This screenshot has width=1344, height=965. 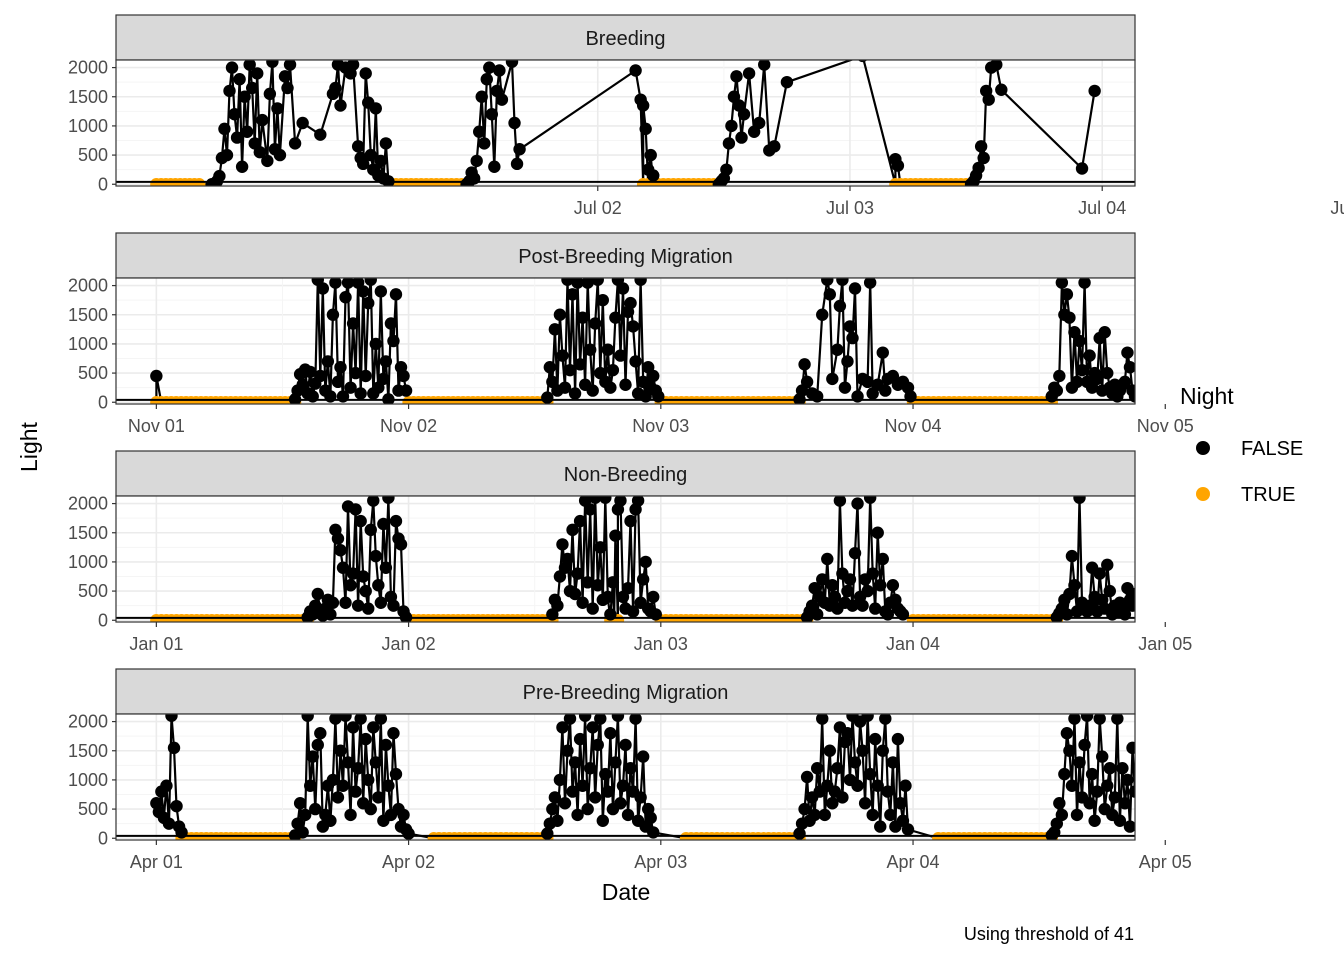 I want to click on strip-background, so click(x=625, y=473).